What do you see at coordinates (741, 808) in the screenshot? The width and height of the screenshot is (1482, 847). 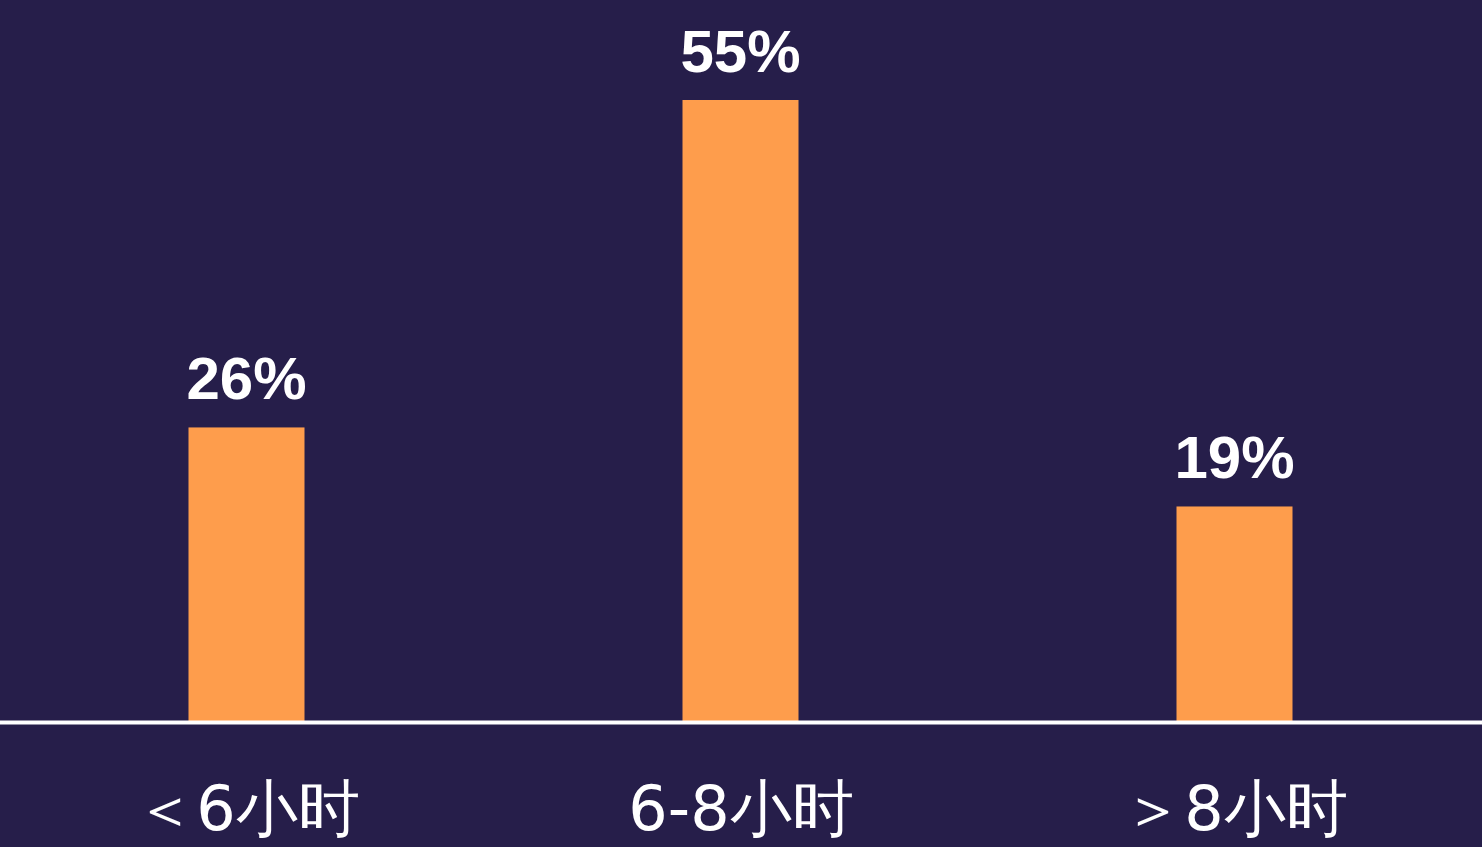 I see `x-tick-label: 6-8小时` at bounding box center [741, 808].